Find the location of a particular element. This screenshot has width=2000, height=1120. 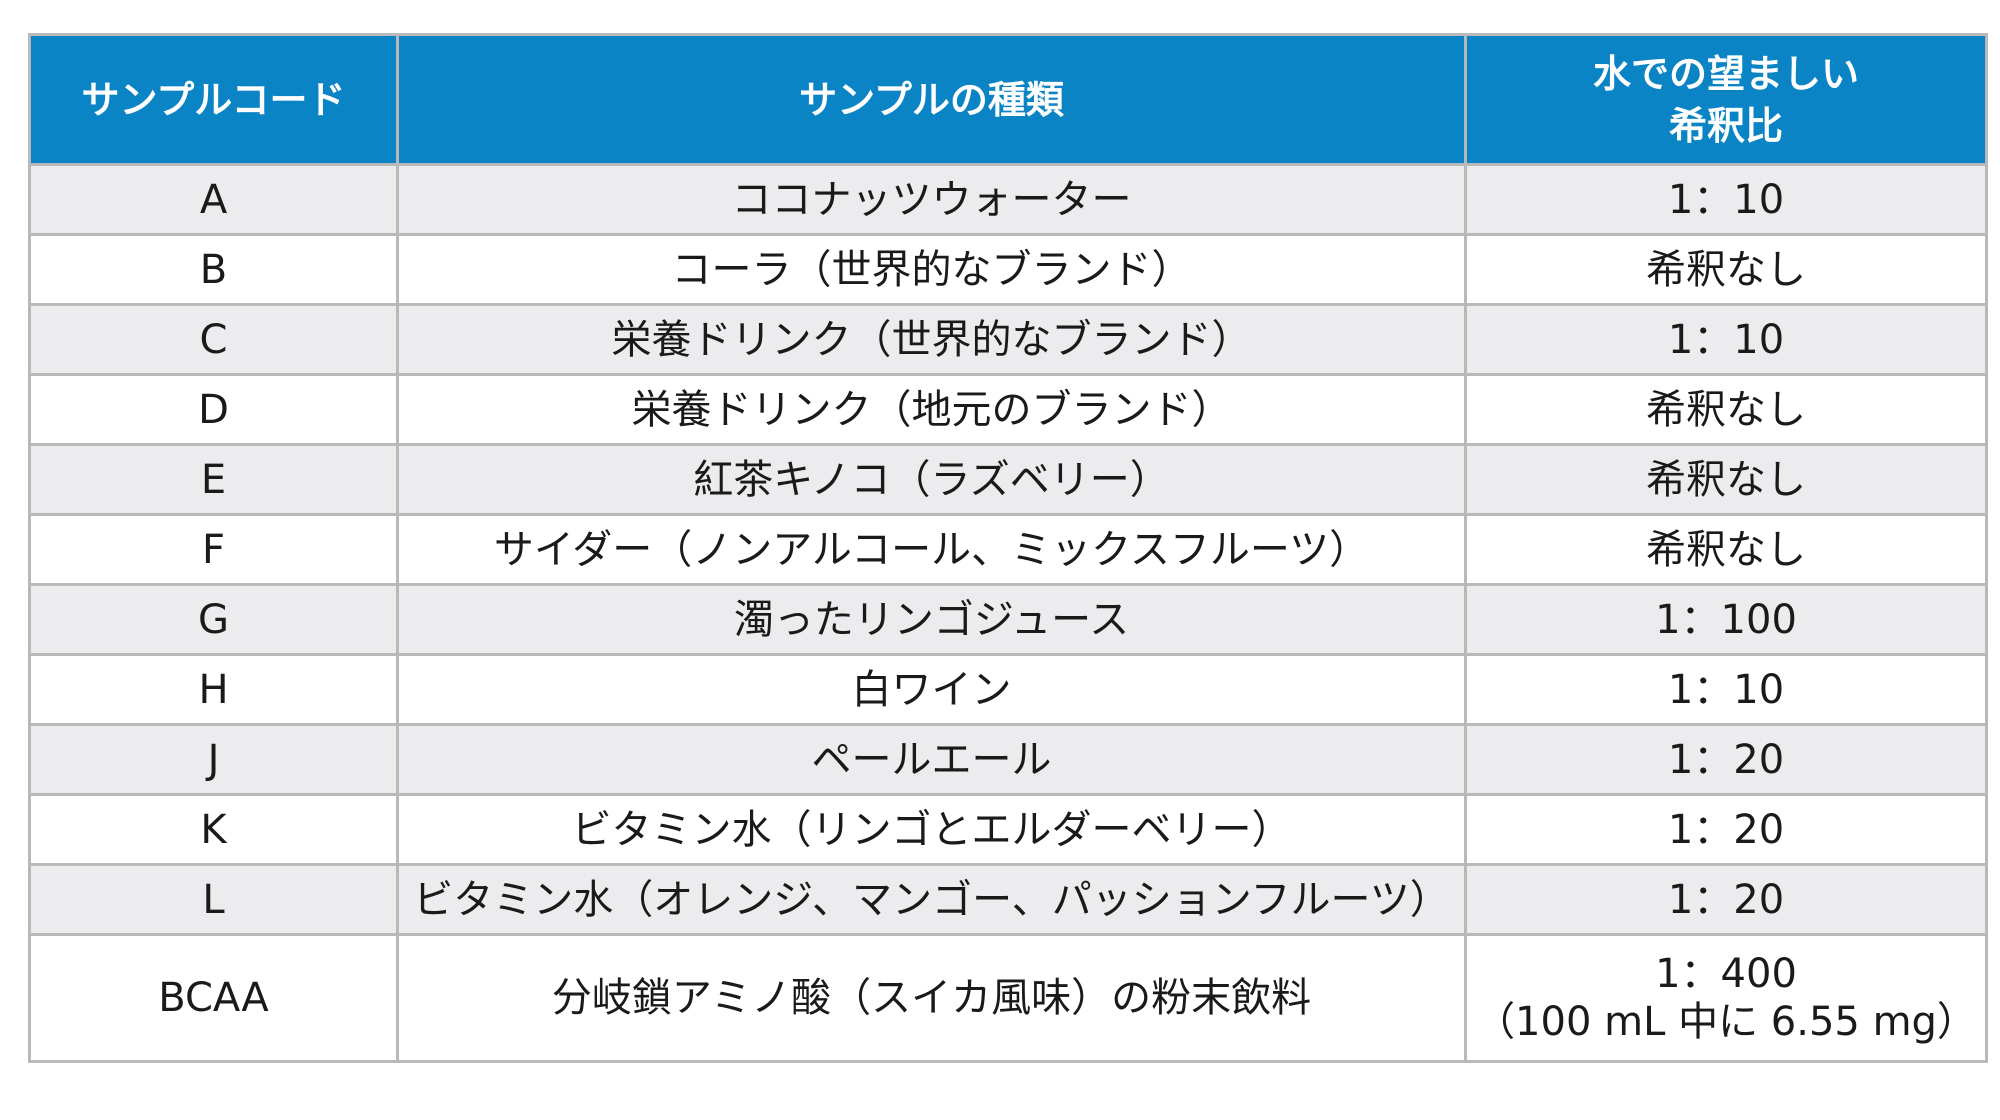

table-row: G 濁ったリンゴジュース 1：100 is located at coordinates (1008, 619).